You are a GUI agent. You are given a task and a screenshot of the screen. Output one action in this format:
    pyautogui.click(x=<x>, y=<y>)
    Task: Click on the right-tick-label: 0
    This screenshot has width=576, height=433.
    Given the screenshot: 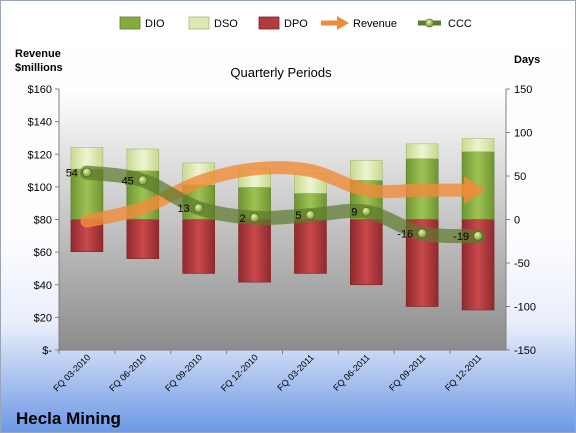 What is the action you would take?
    pyautogui.click(x=517, y=221)
    